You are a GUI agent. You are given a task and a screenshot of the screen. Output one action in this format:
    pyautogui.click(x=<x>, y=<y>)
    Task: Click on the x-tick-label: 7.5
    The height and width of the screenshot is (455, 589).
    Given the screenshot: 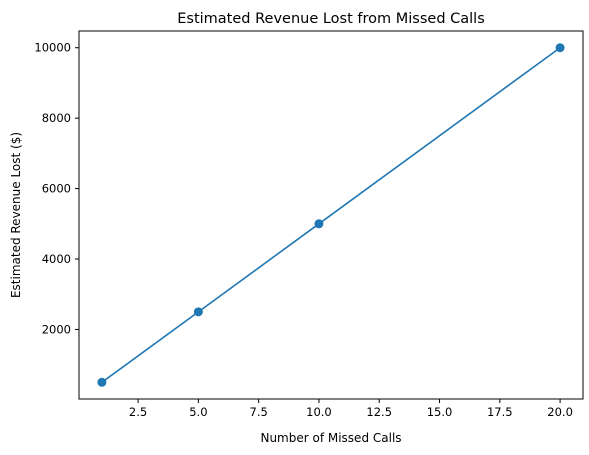 What is the action you would take?
    pyautogui.click(x=259, y=412)
    